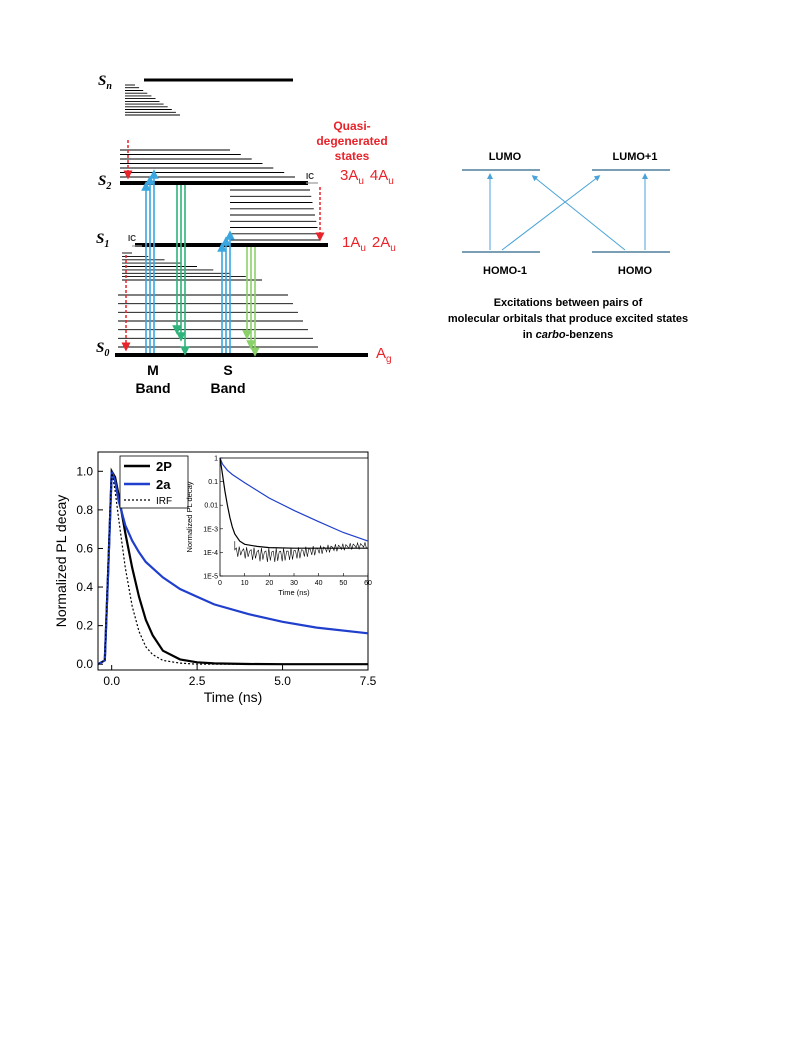 The height and width of the screenshot is (1057, 793). I want to click on inset-x-tick-label: 30, so click(294, 583).